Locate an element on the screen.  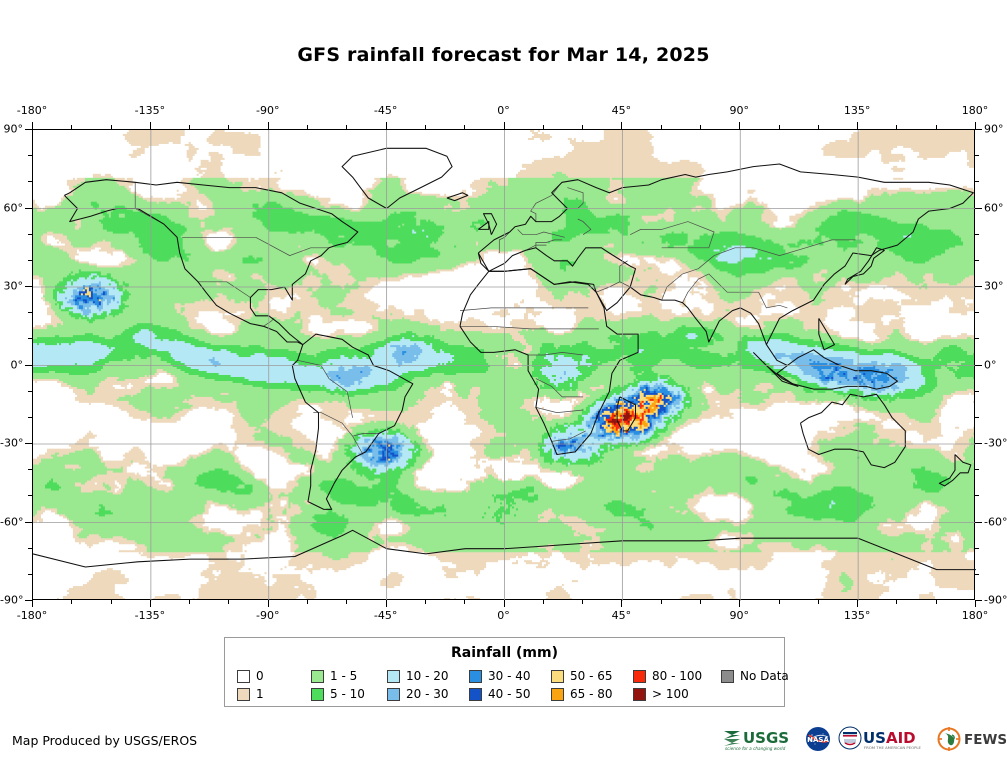
legend-label: 10 - 20 is located at coordinates (427, 675).